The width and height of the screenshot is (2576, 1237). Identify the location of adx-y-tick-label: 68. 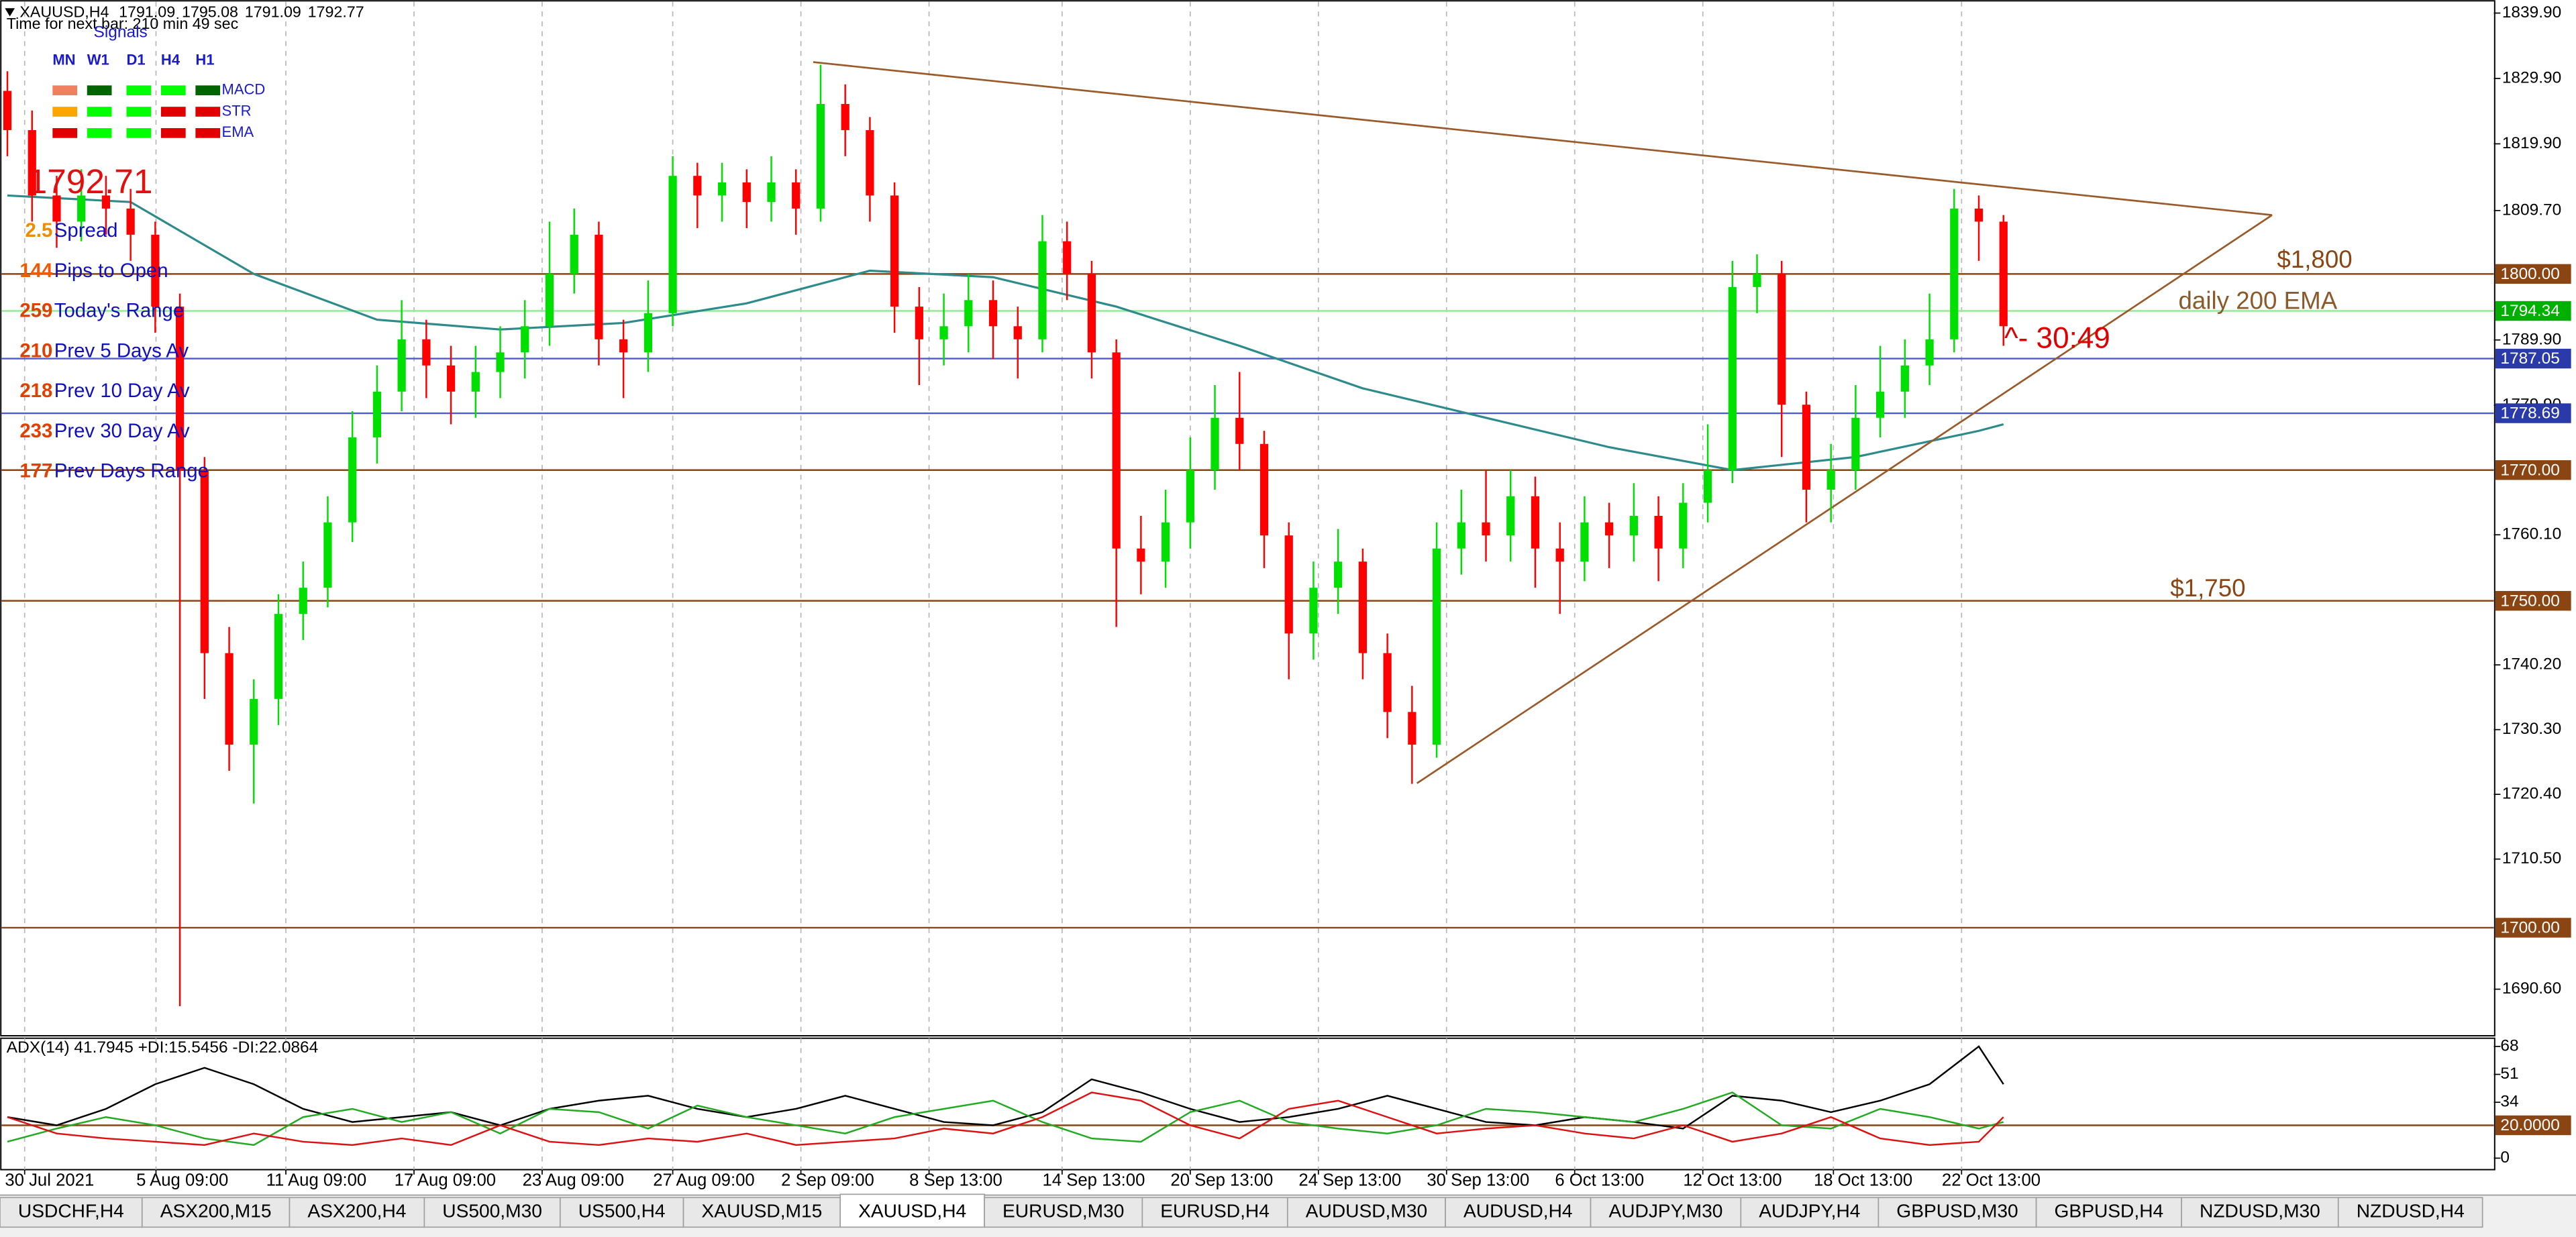
(2509, 1045).